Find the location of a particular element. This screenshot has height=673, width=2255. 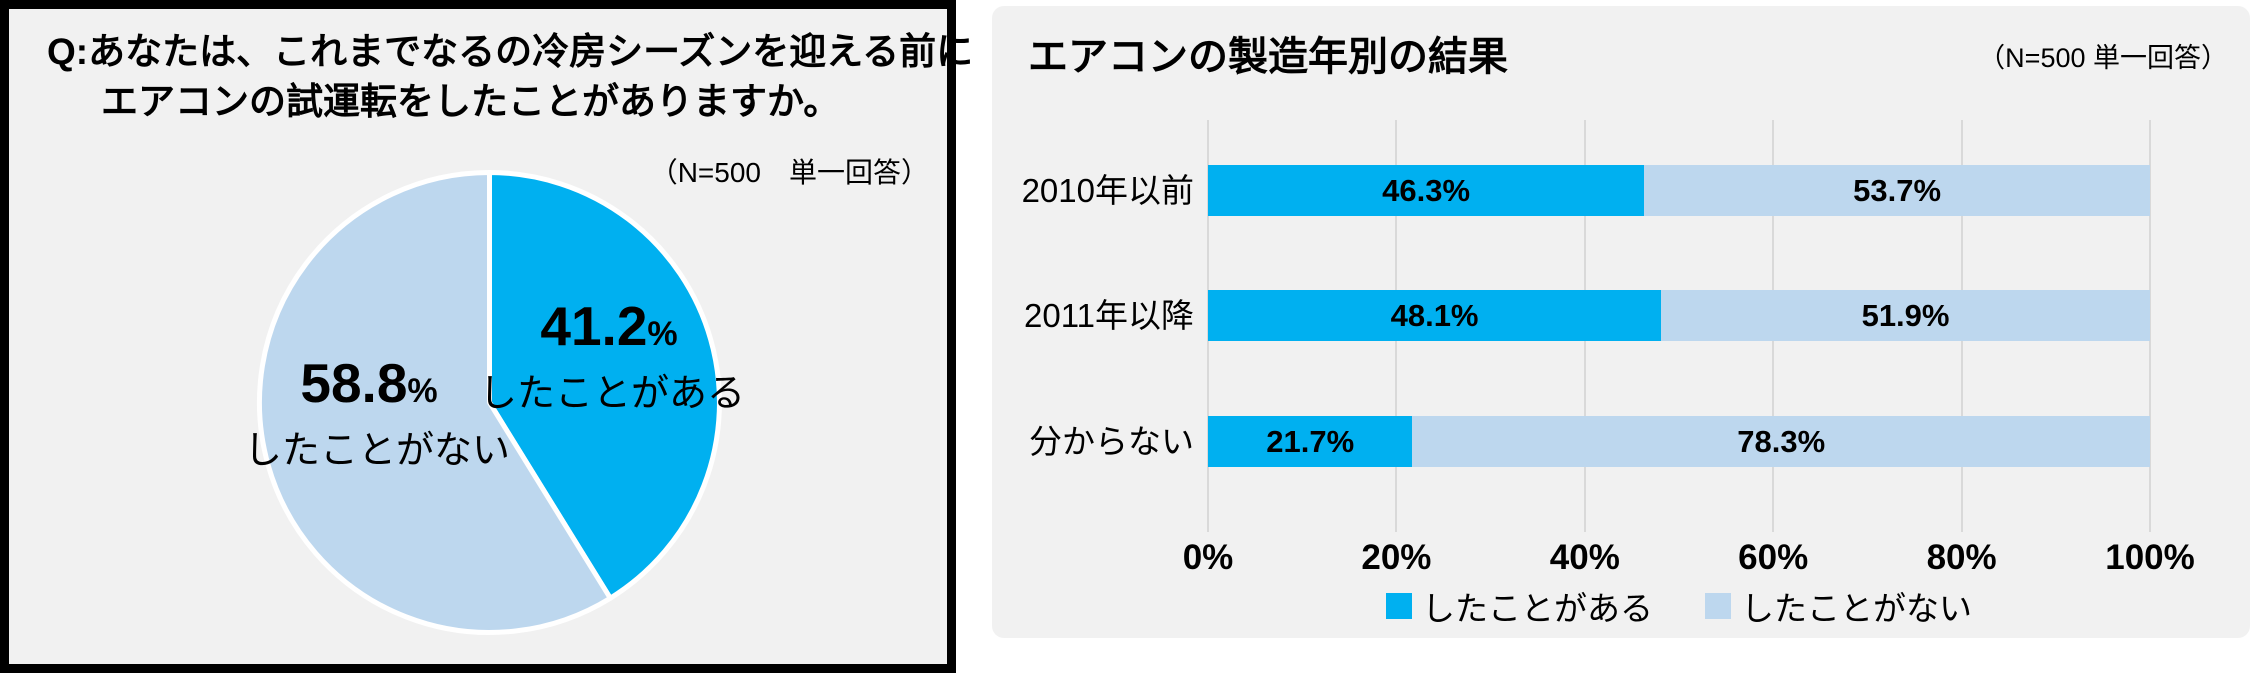

legend: したことがある したことがない is located at coordinates (1679, 606).